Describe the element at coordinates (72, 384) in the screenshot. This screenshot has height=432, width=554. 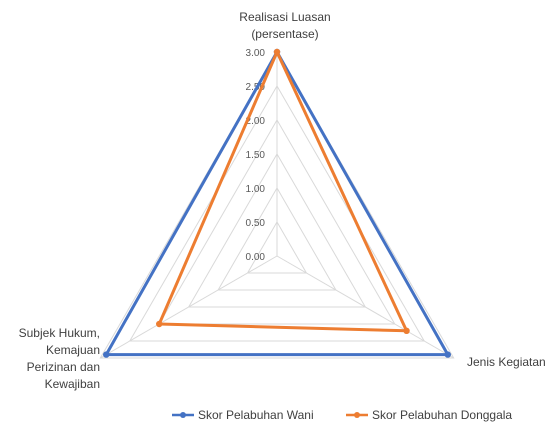
I see `axis-title-line: Kewajiban` at that location.